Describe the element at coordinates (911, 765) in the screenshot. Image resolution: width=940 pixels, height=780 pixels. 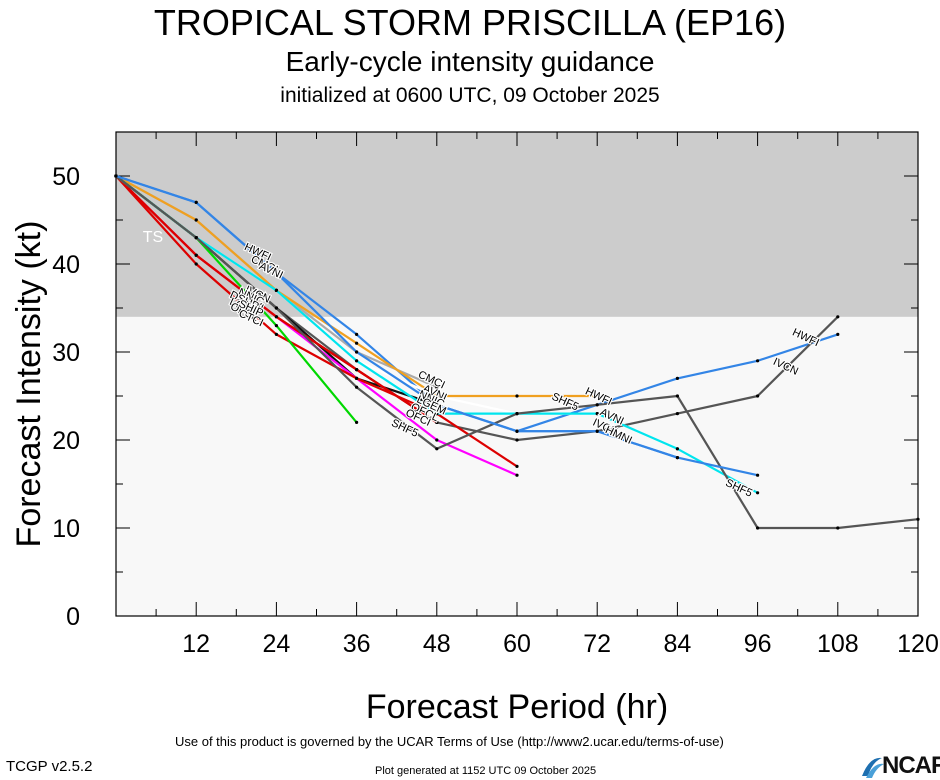
I see `ncar-logo-text: NCAR` at that location.